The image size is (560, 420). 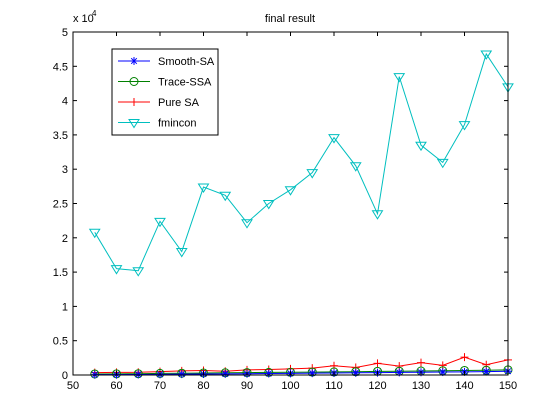 I want to click on x-tick-label: 140, so click(x=464, y=386).